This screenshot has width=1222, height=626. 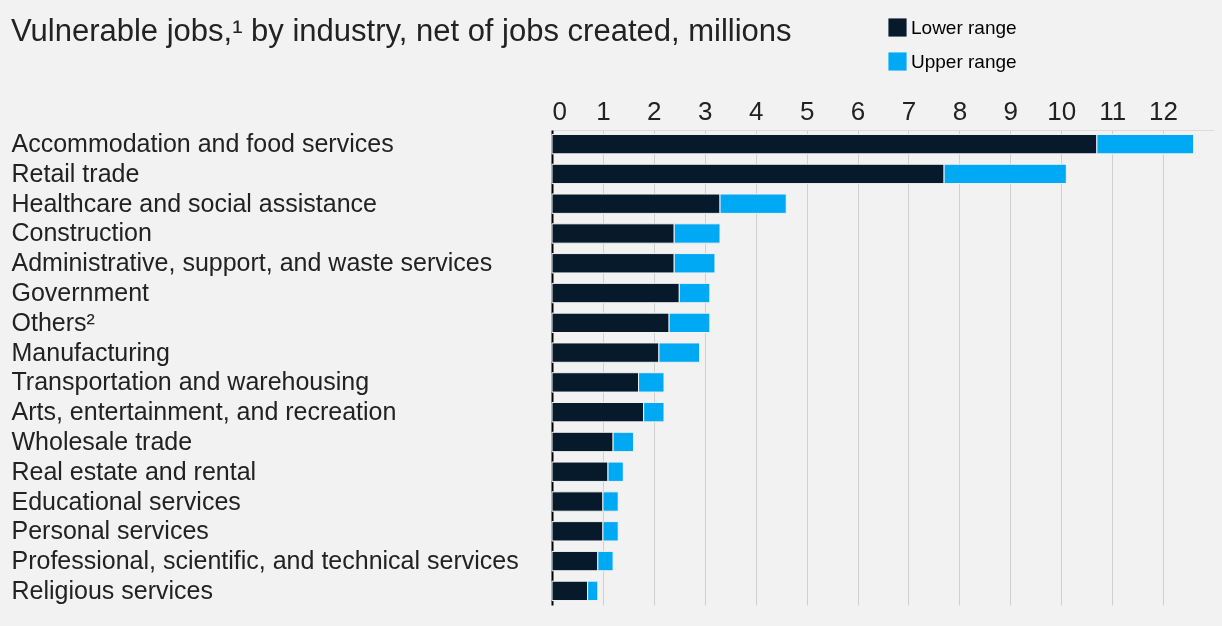 What do you see at coordinates (401, 30) in the screenshot?
I see `chart-title: Vulnerable jobs,¹ by industry, net of jobs created, millions` at bounding box center [401, 30].